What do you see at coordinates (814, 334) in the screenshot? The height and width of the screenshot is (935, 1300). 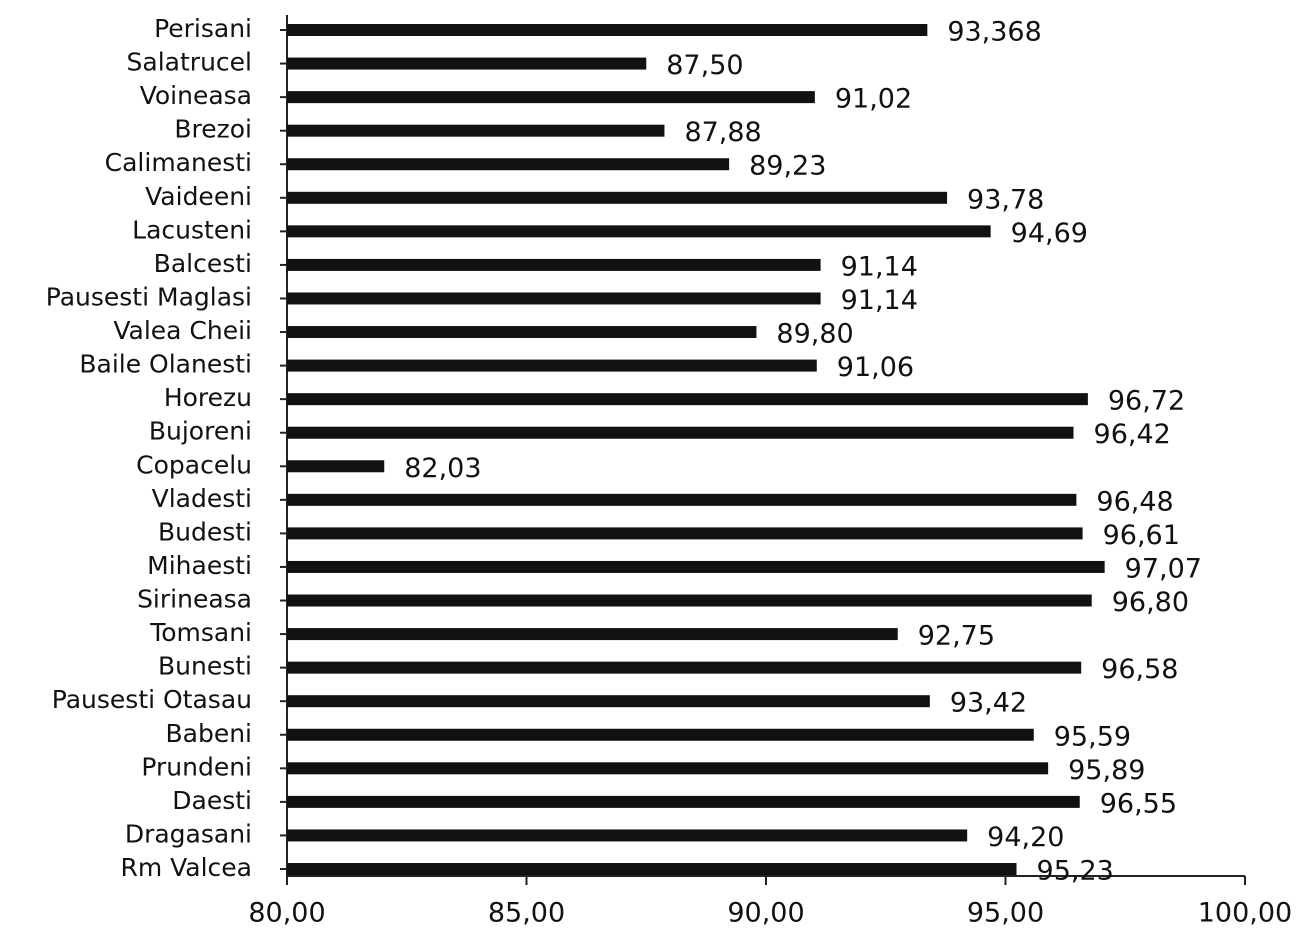 I see `value-label: 89,80` at bounding box center [814, 334].